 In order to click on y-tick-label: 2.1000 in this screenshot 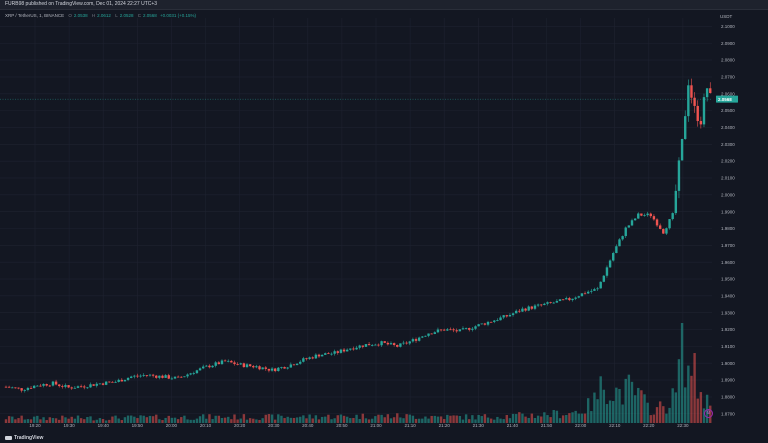, I will do `click(728, 26)`.